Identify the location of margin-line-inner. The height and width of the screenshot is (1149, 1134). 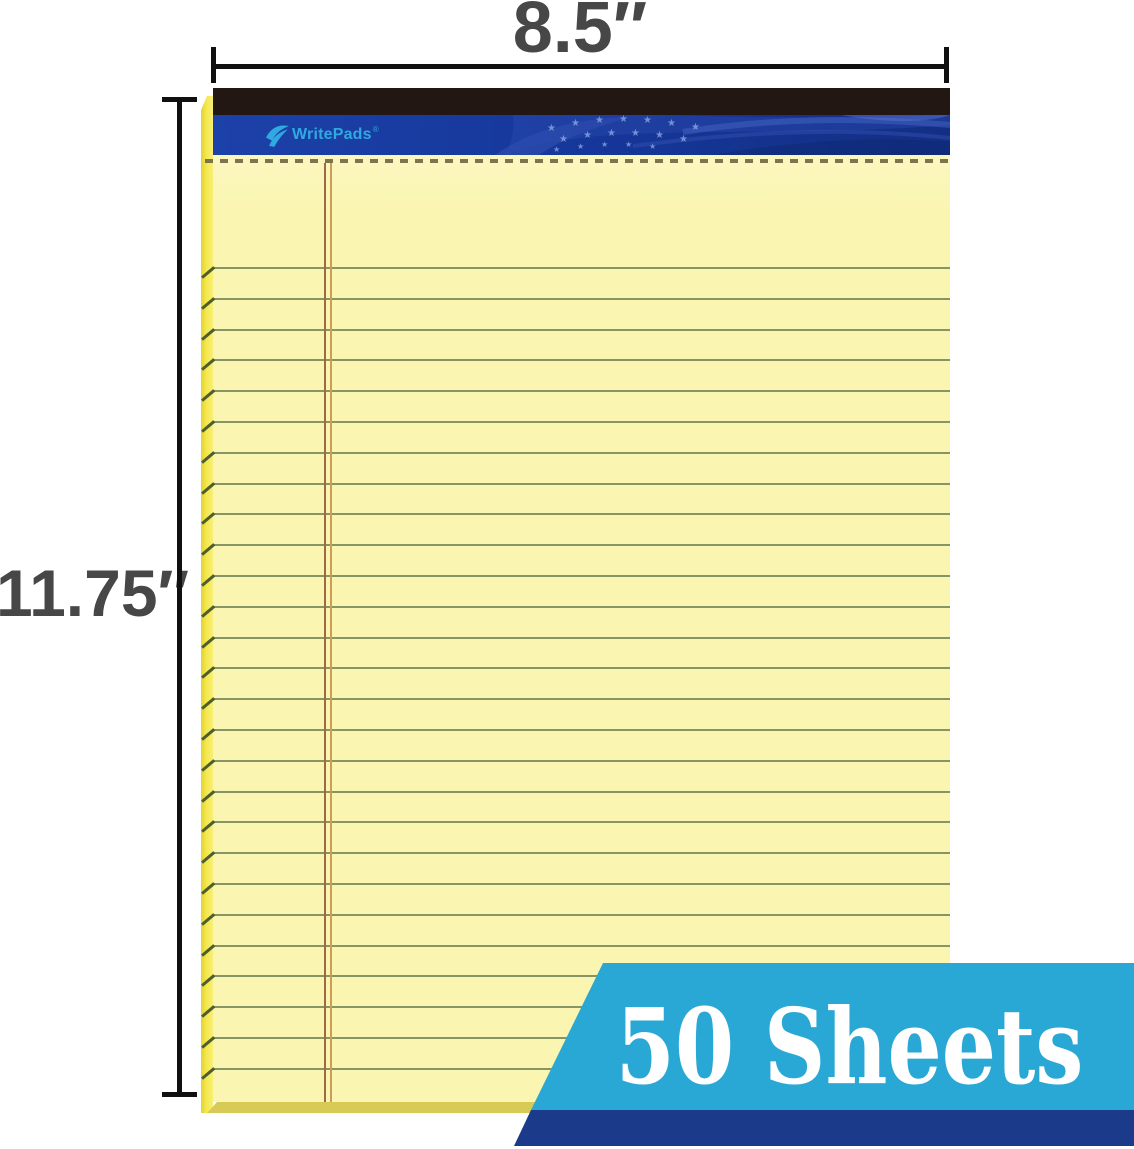
(325, 632).